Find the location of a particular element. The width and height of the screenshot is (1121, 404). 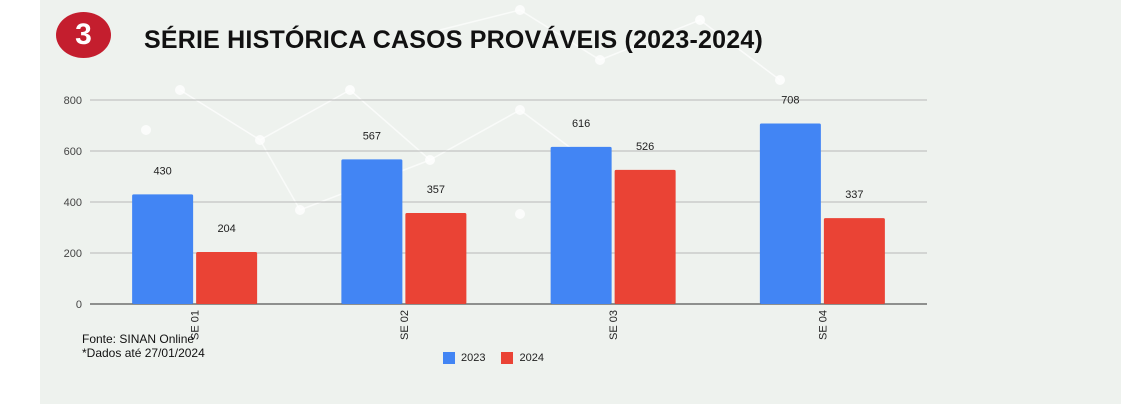

section-number-badge: 3 is located at coordinates (83, 35).